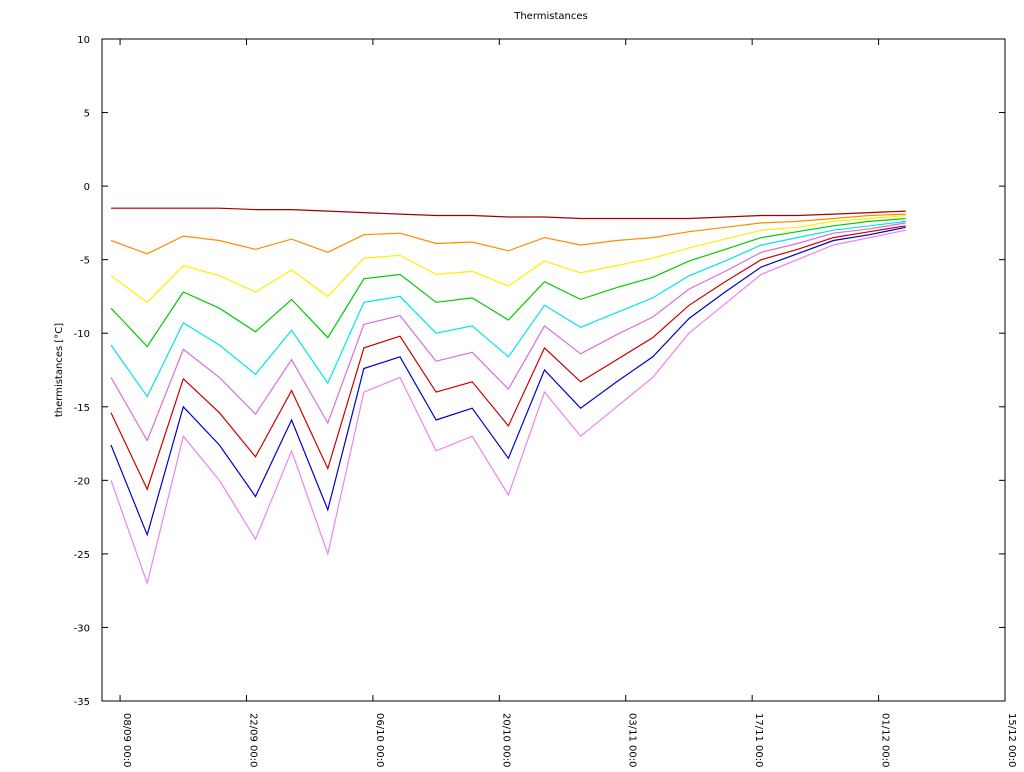  I want to click on x-tick-label: 08/09 00:00, so click(126, 740).